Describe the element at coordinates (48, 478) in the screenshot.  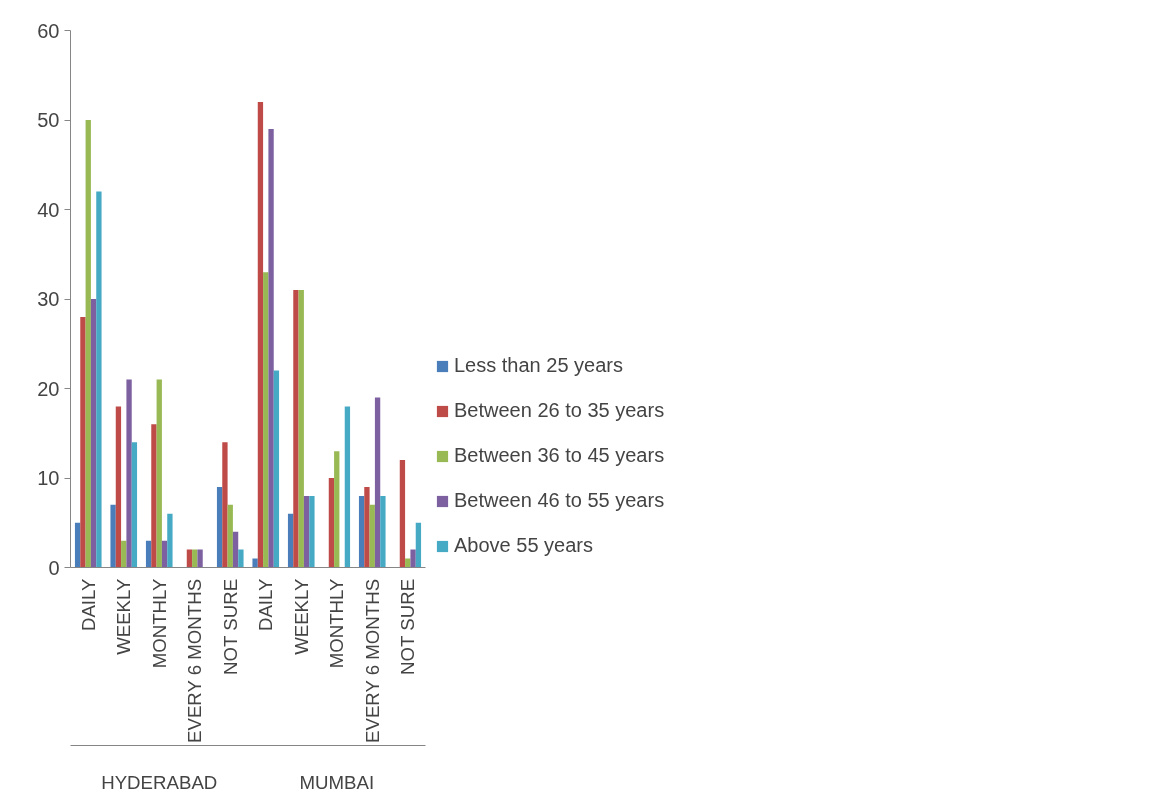
I see `y-tick-label: 10` at that location.